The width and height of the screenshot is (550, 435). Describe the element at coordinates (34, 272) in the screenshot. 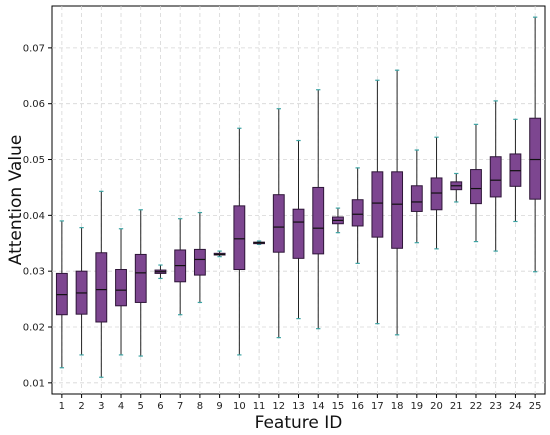

I see `y-tick-label: 0.03` at that location.